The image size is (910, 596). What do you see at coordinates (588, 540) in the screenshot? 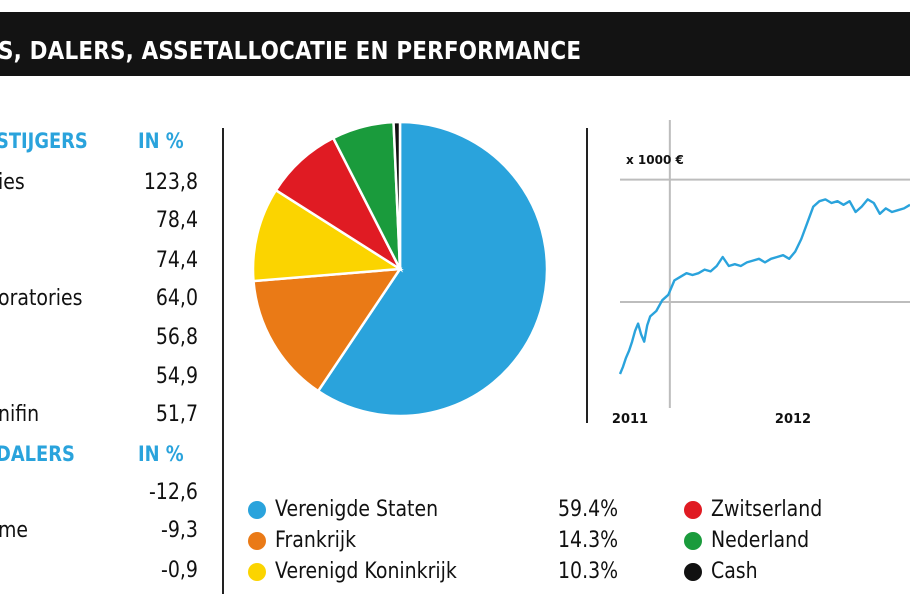
I see `legend-percentage: 14.3%` at bounding box center [588, 540].